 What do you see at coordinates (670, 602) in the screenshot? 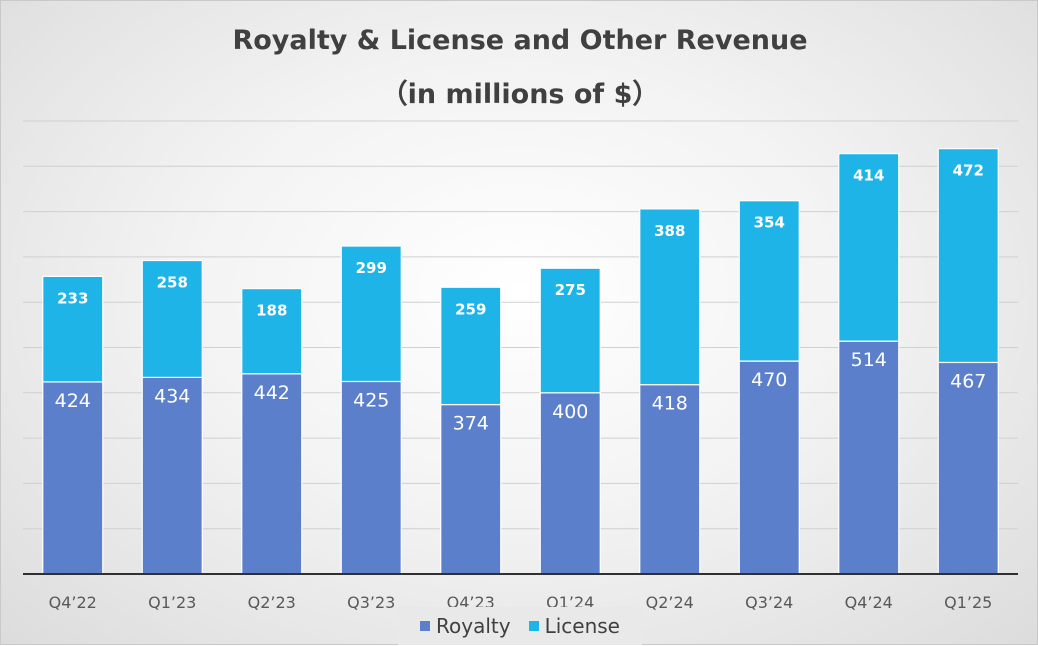
I see `x-tick-label: Q2’24` at bounding box center [670, 602].